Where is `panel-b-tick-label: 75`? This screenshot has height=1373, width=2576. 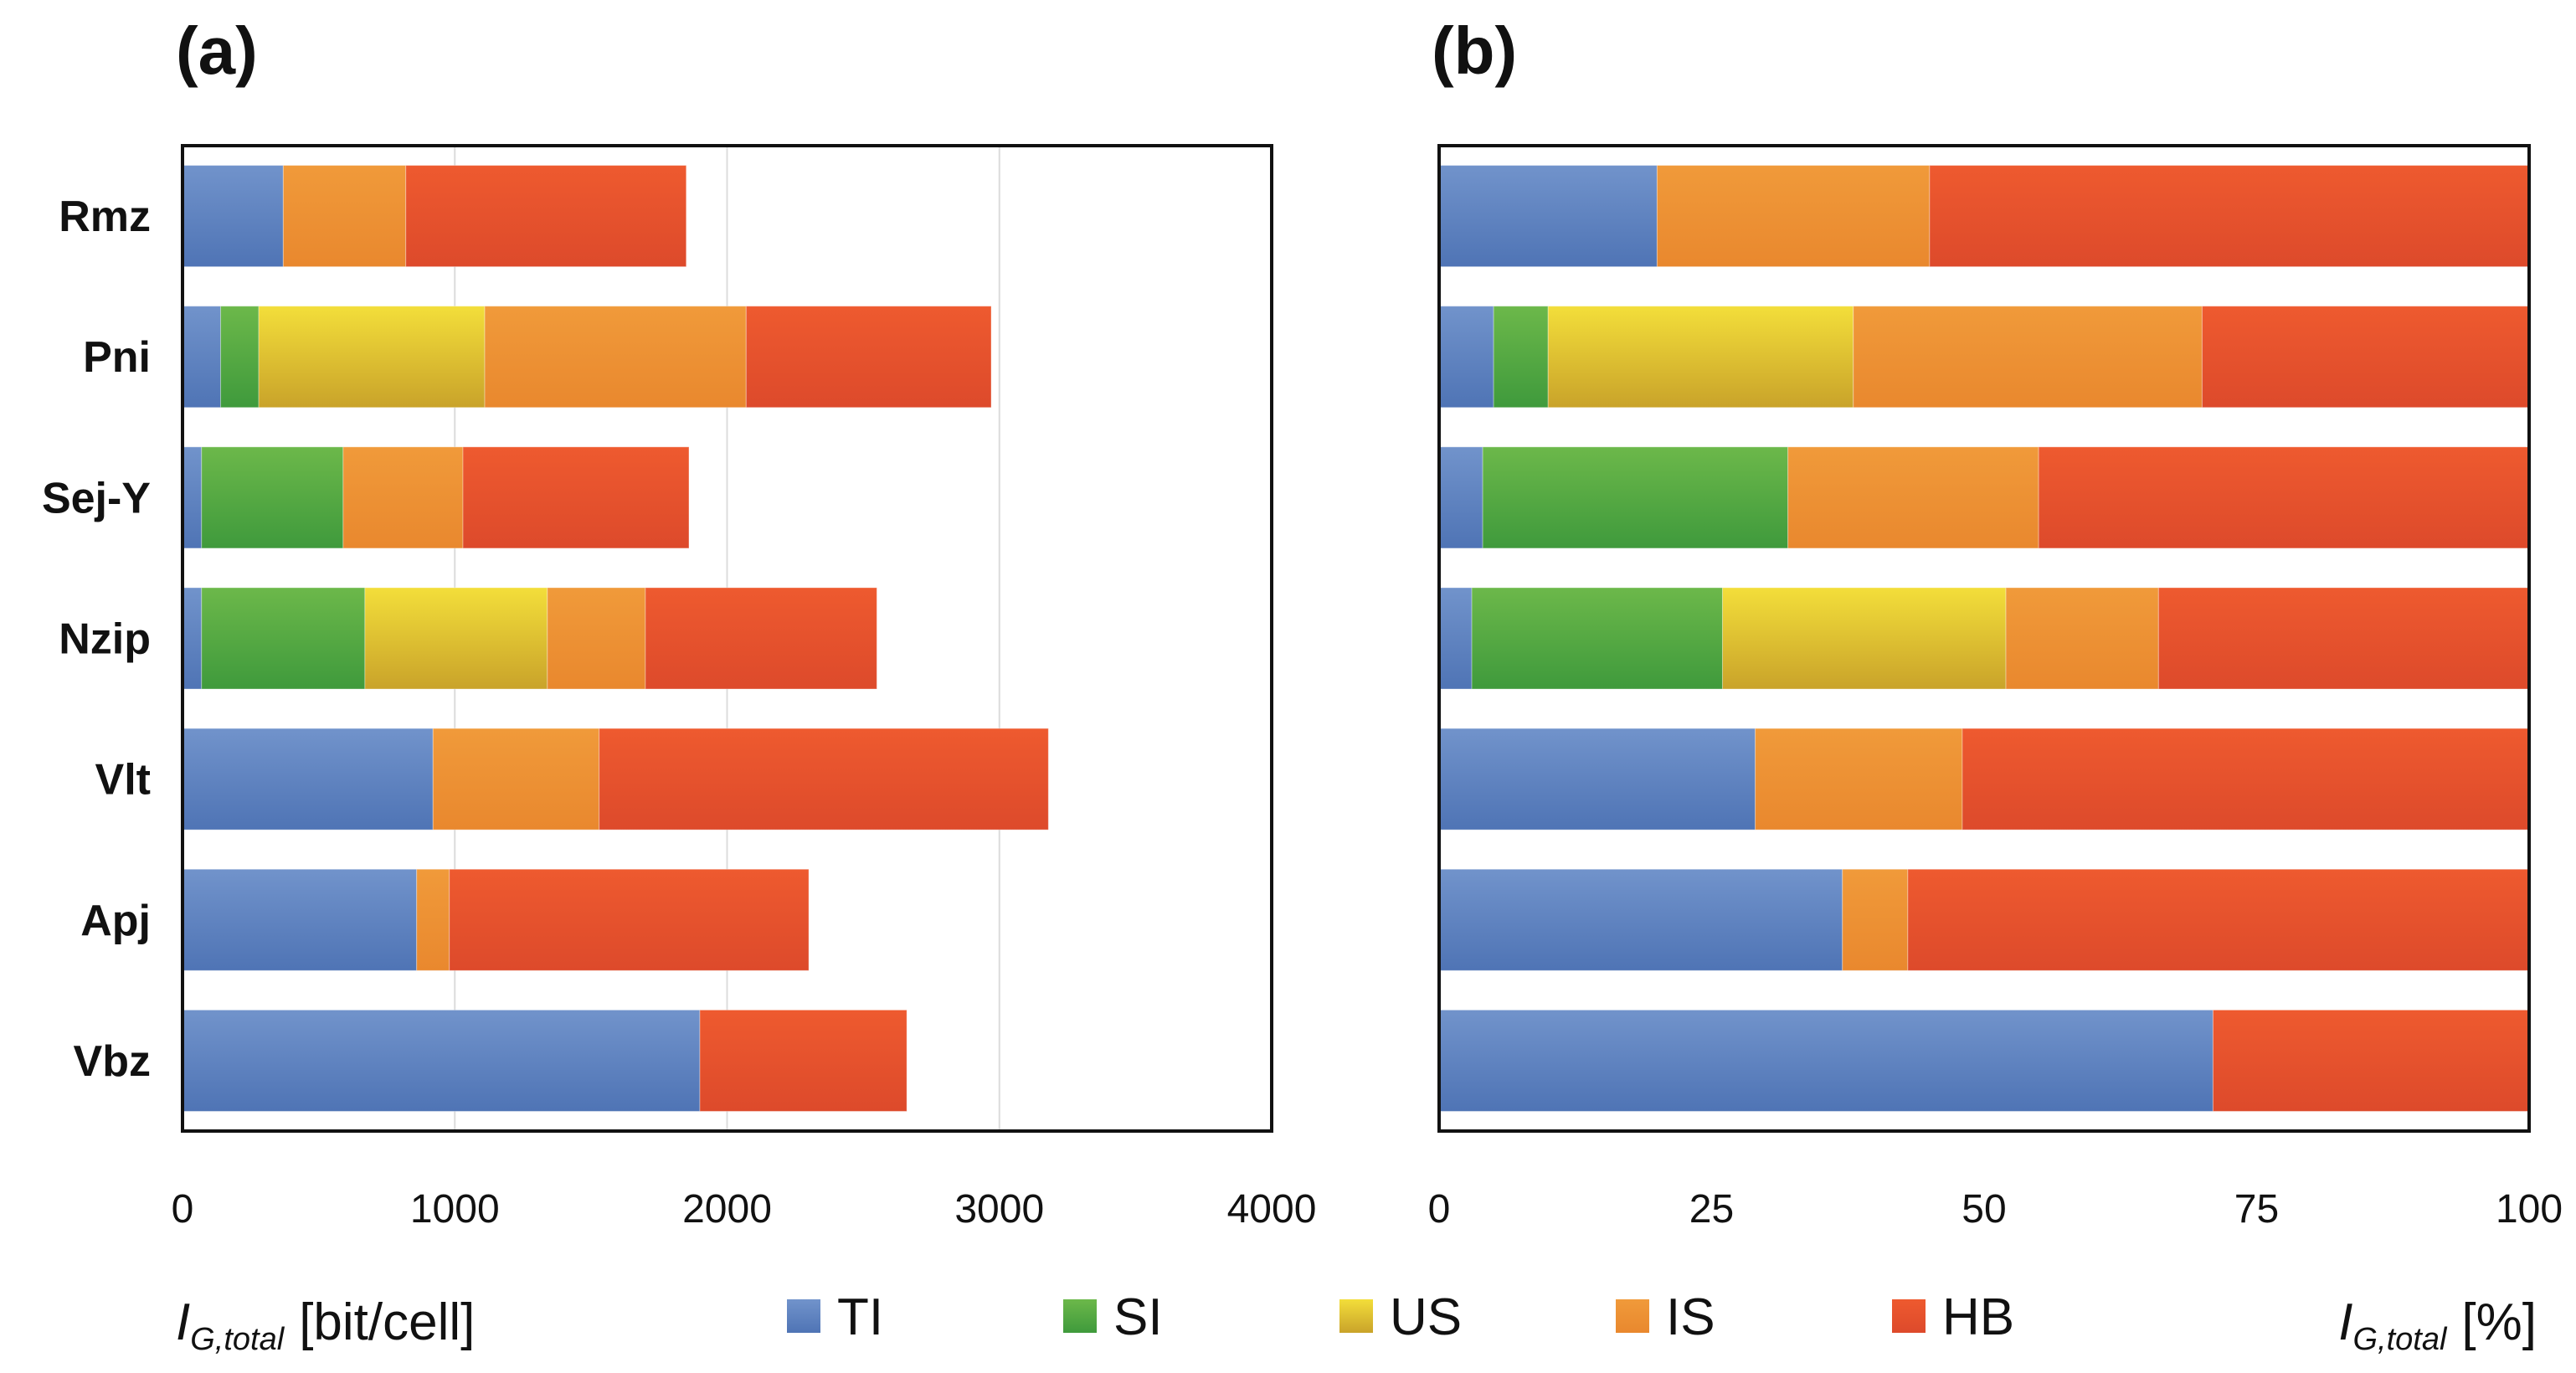 panel-b-tick-label: 75 is located at coordinates (2256, 1209).